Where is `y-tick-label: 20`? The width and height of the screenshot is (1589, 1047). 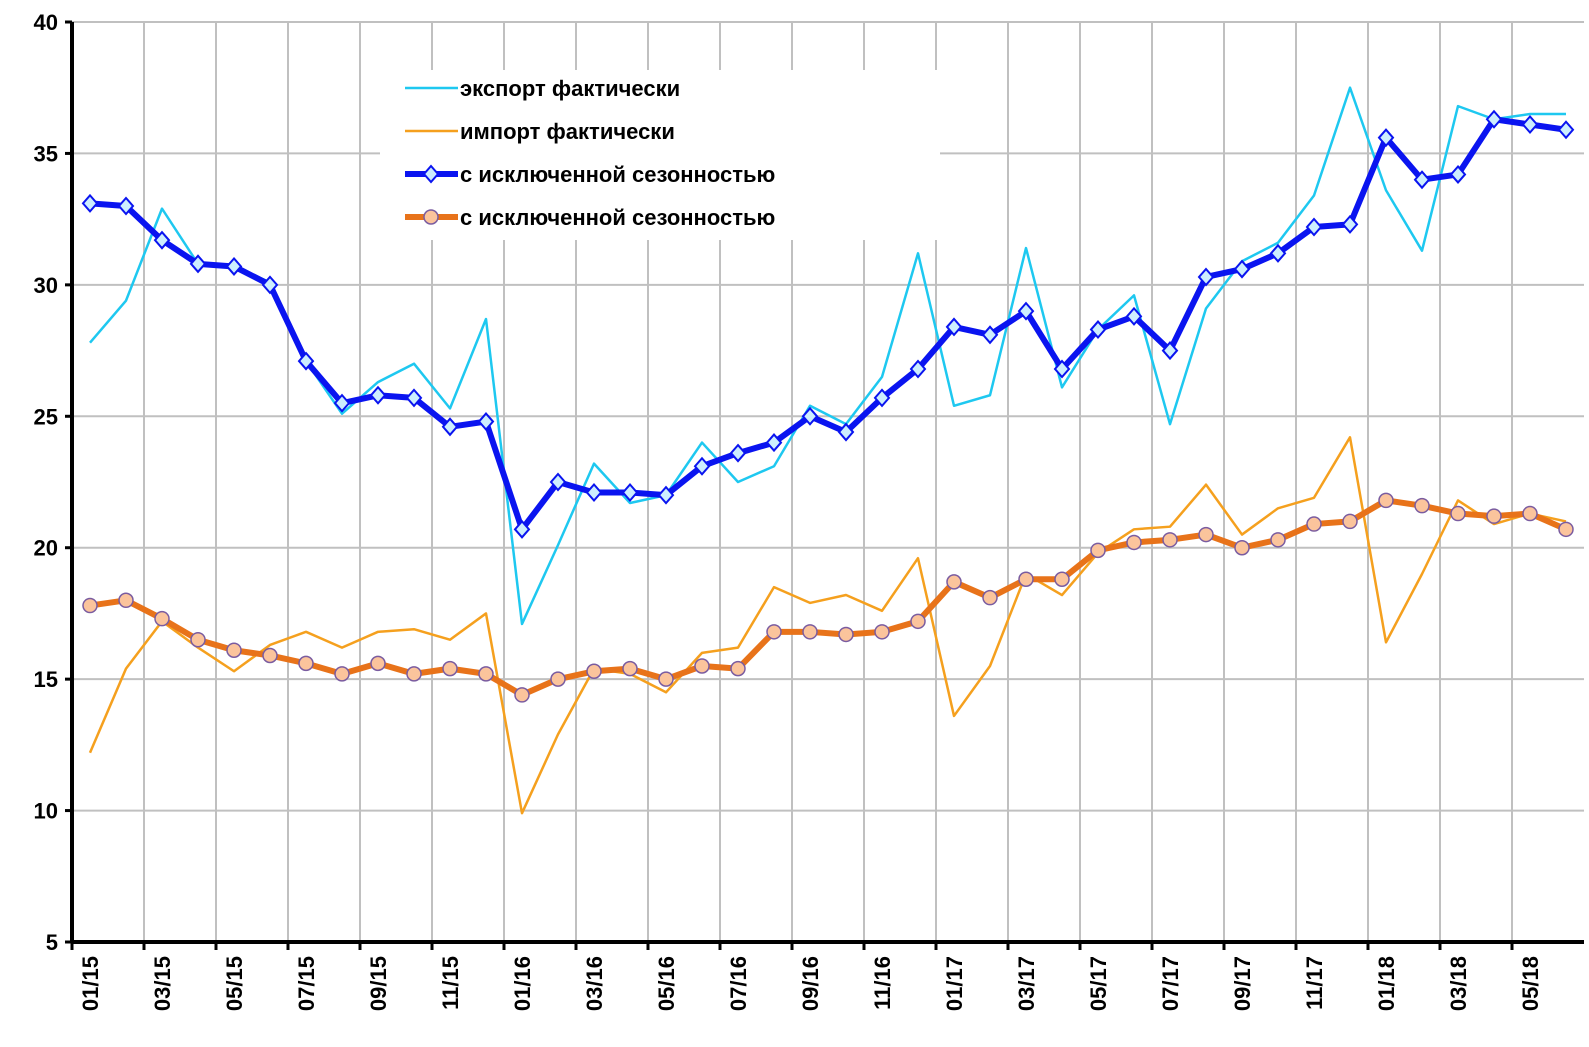 y-tick-label: 20 is located at coordinates (46, 548).